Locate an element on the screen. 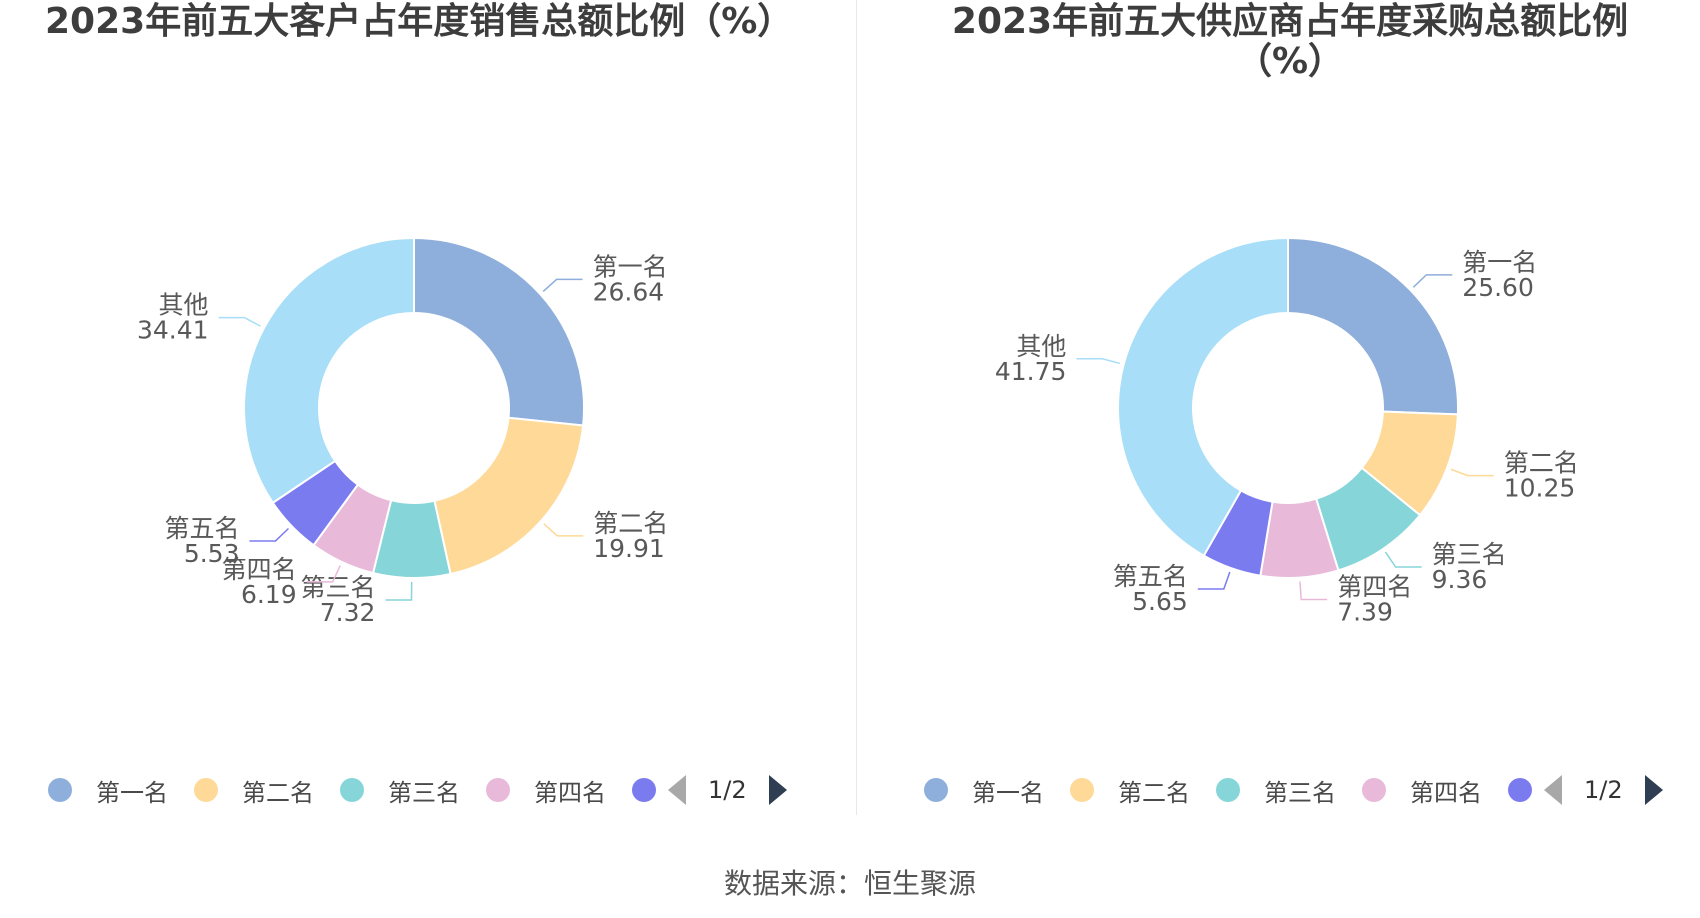  slice-label-value: 25.60 is located at coordinates (1498, 287).